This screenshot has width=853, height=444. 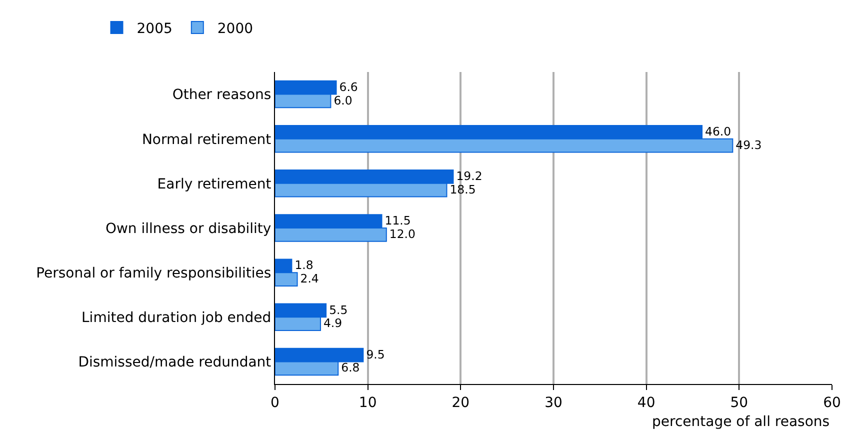 What do you see at coordinates (222, 95) in the screenshot?
I see `y-tick-label: Other reasons` at bounding box center [222, 95].